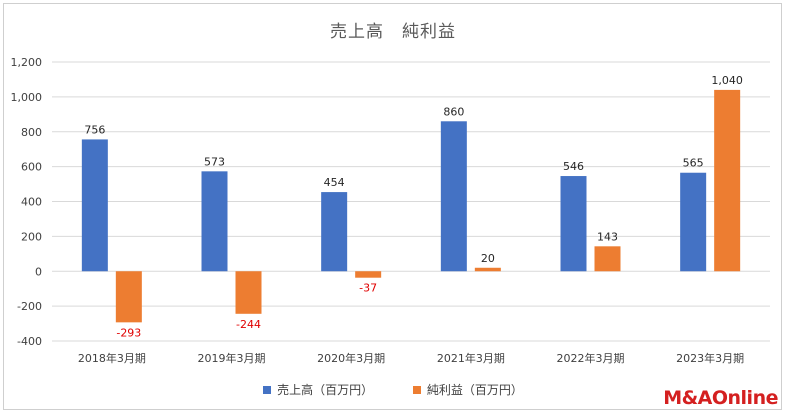  Describe the element at coordinates (393, 32) in the screenshot. I see `chart-title: 売上高 純利益` at that location.